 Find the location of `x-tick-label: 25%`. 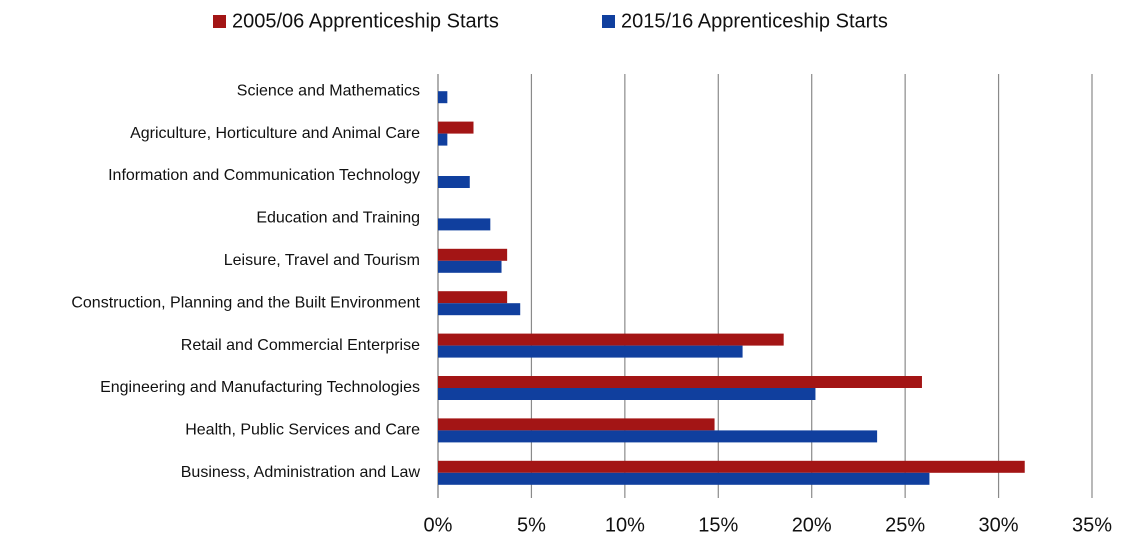

x-tick-label: 25% is located at coordinates (905, 525).